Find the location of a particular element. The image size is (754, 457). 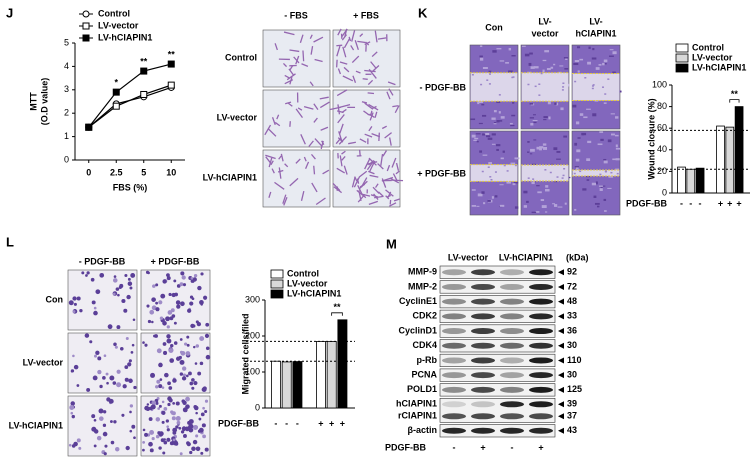

line is located at coordinates (130, 107).